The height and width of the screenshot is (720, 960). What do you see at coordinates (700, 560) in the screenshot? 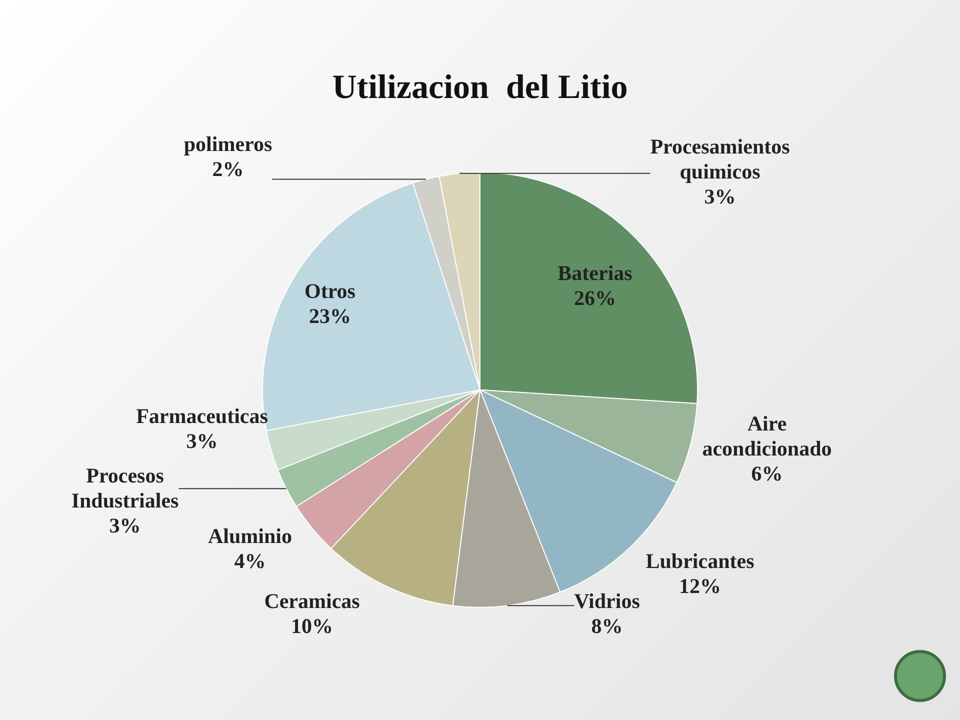
I see `slice-label: Lubricantes` at bounding box center [700, 560].